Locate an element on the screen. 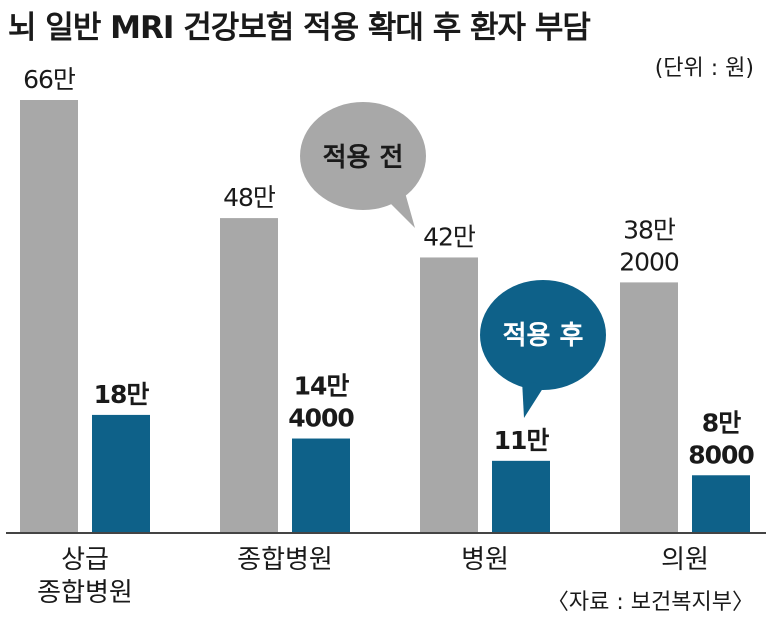  data-label-after-0: 18만 is located at coordinates (122, 394).